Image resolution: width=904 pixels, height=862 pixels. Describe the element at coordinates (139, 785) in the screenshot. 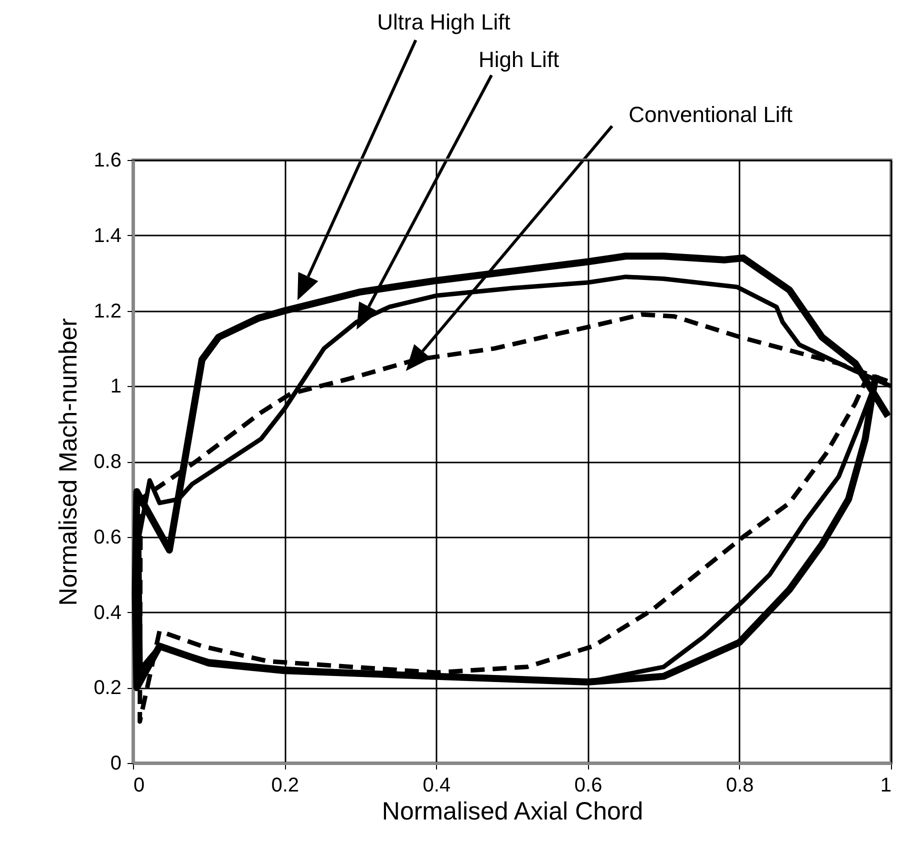

I see `x-tick-label: 0` at that location.